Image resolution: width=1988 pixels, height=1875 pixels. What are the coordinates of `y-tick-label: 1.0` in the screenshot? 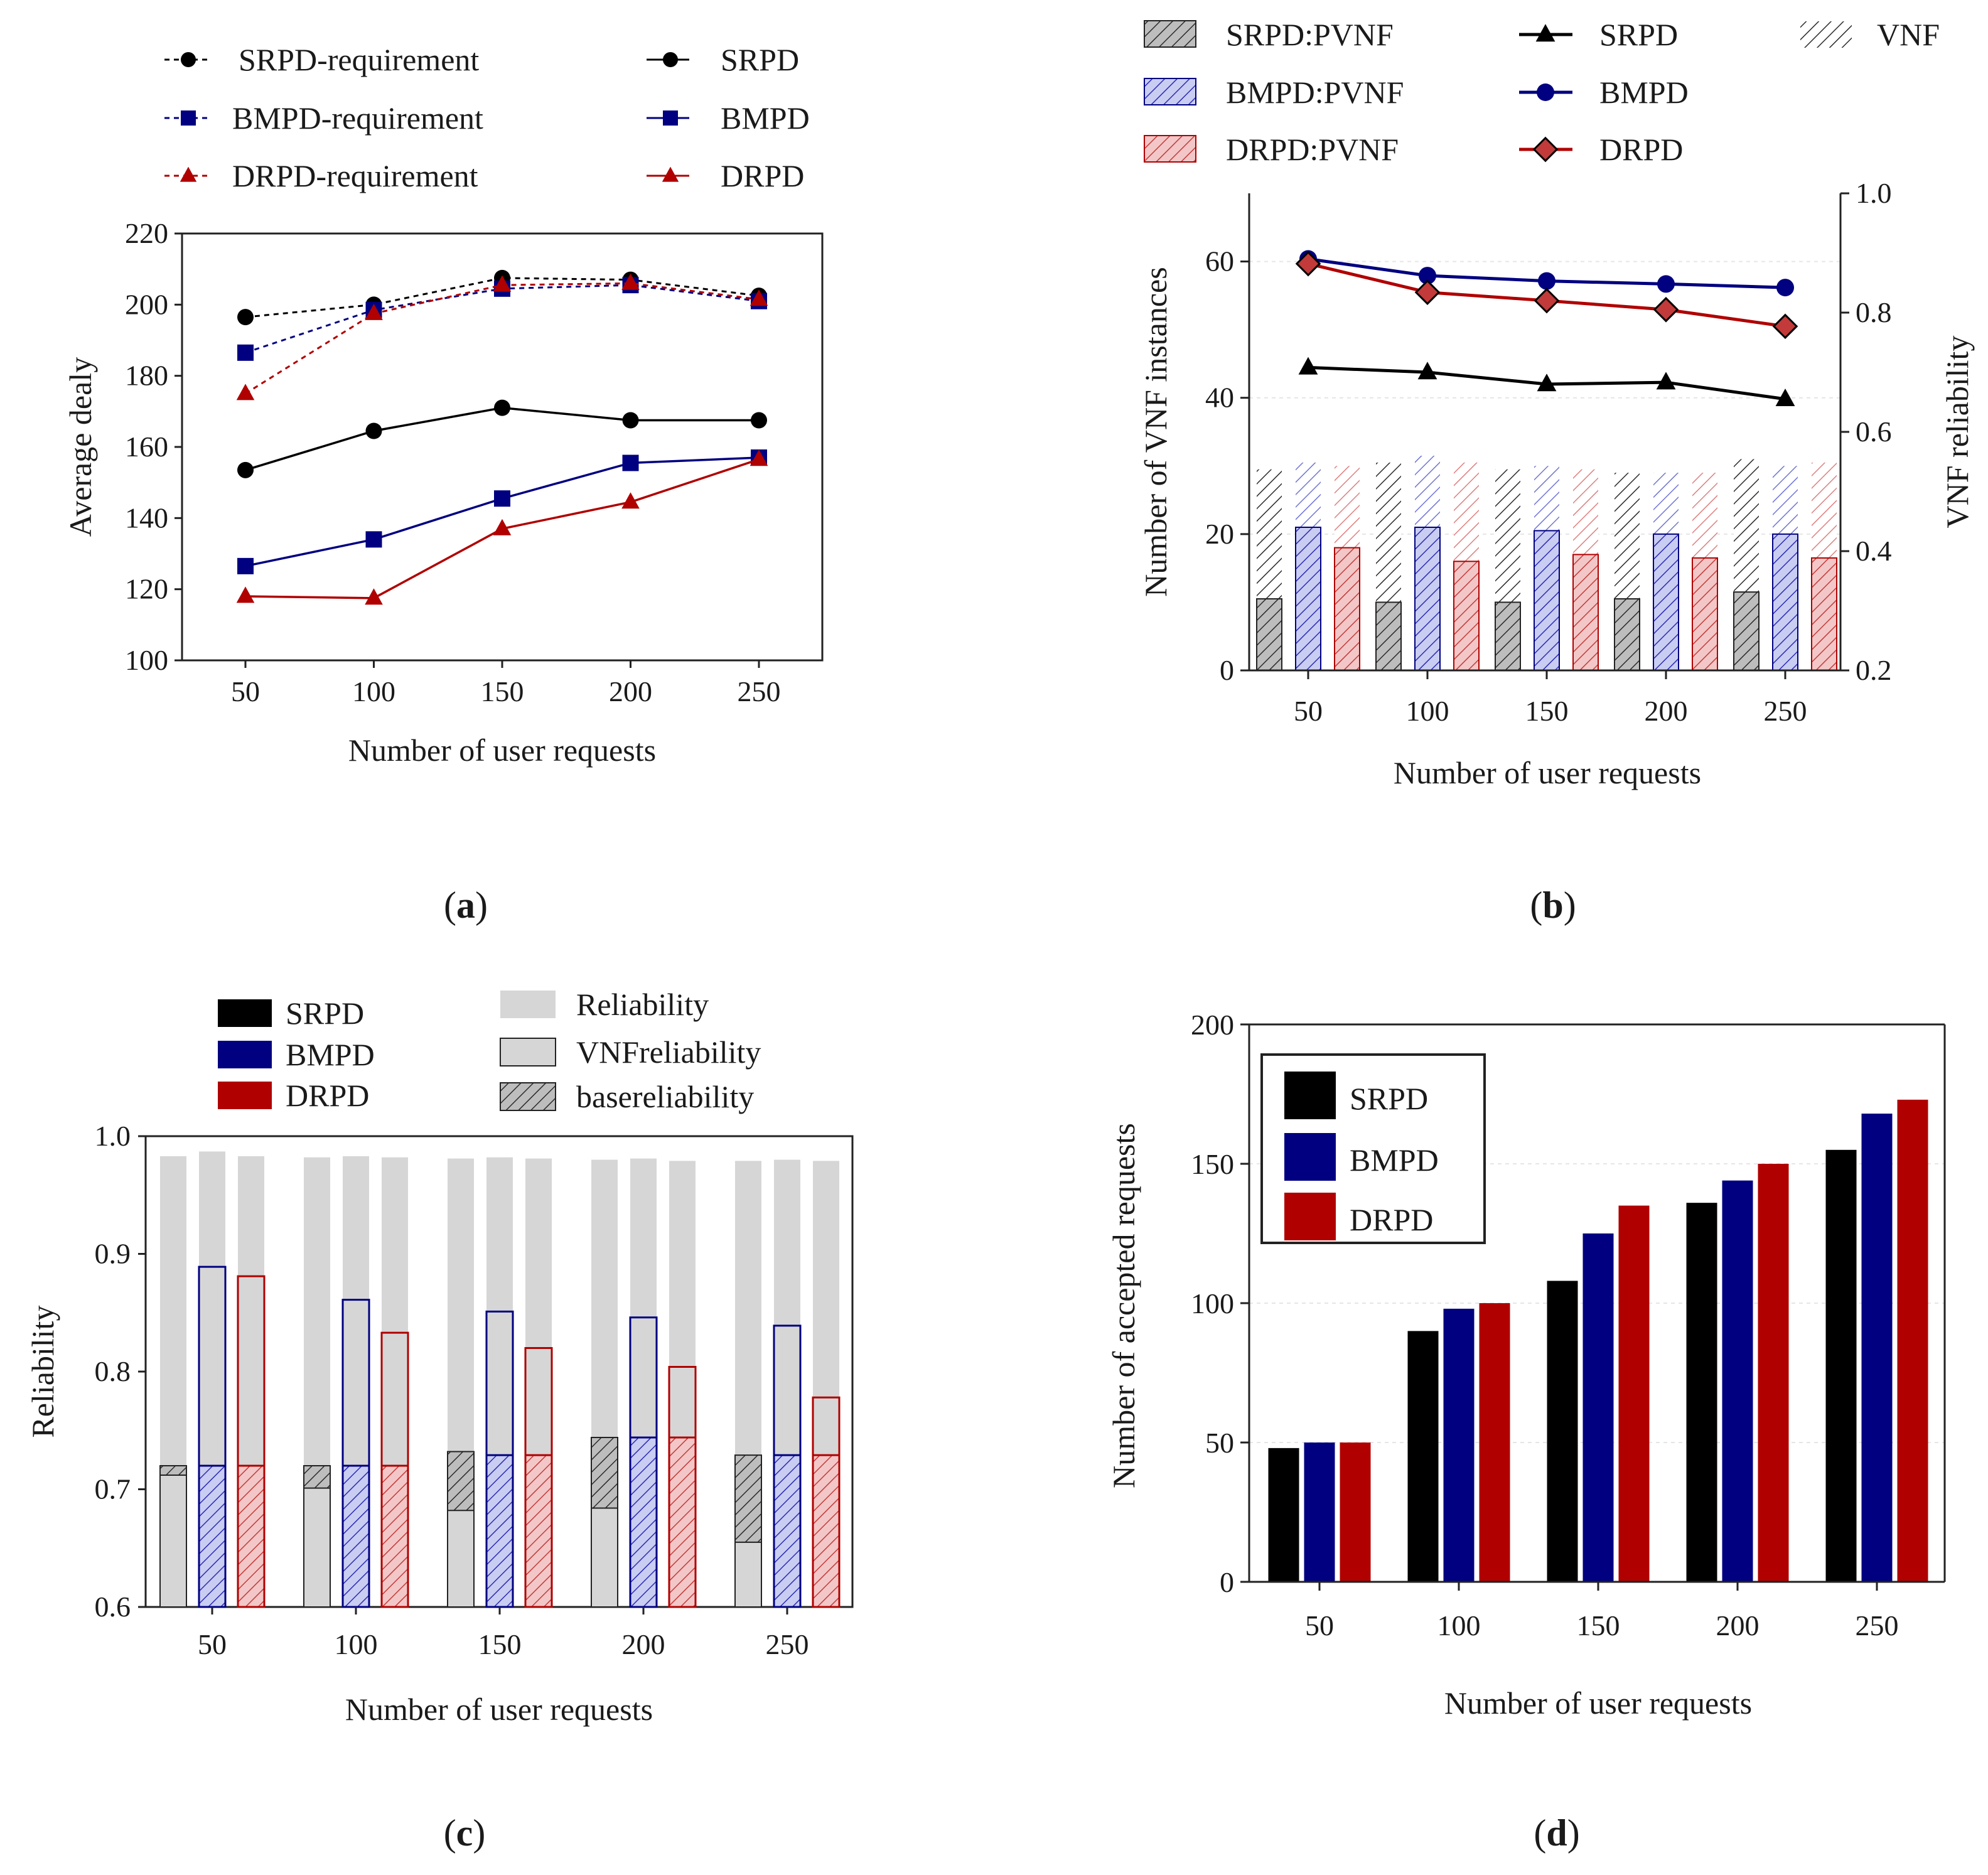 It's located at (113, 1136).